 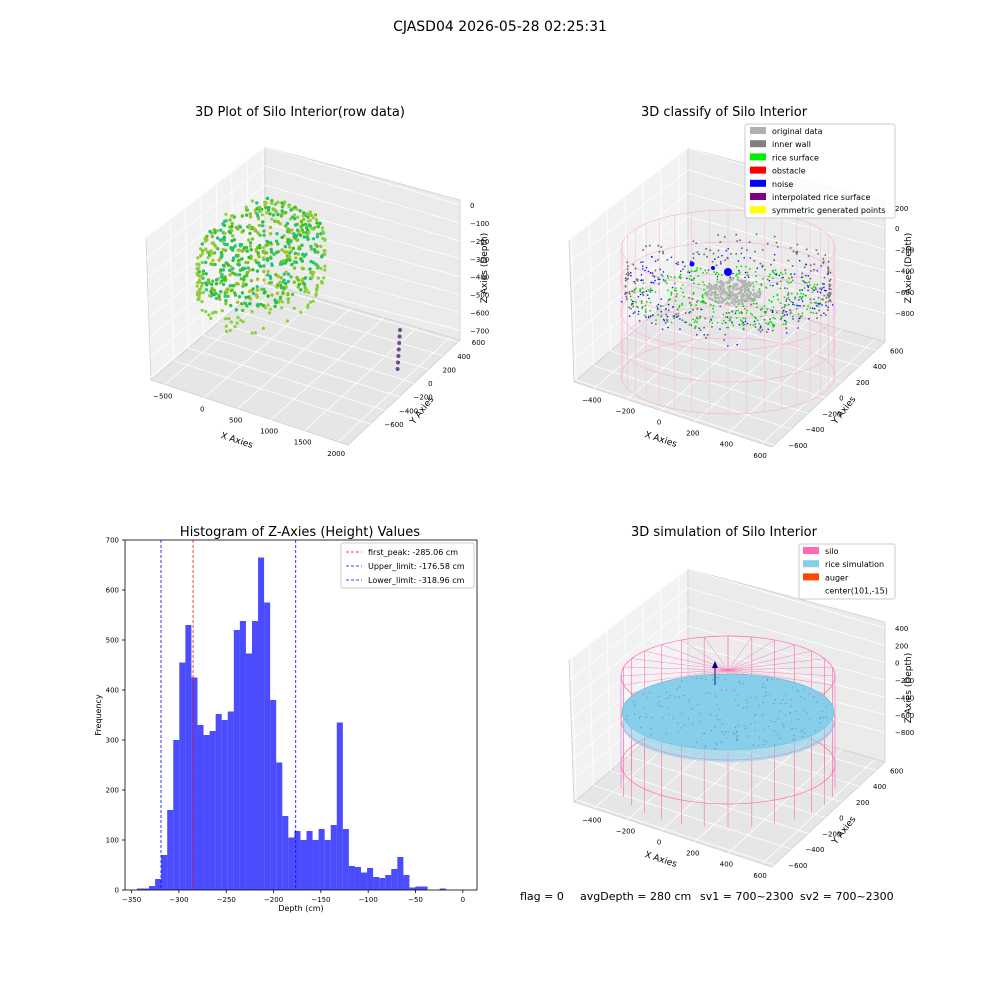 I want to click on x-tick-label: 600, so click(x=759, y=876).